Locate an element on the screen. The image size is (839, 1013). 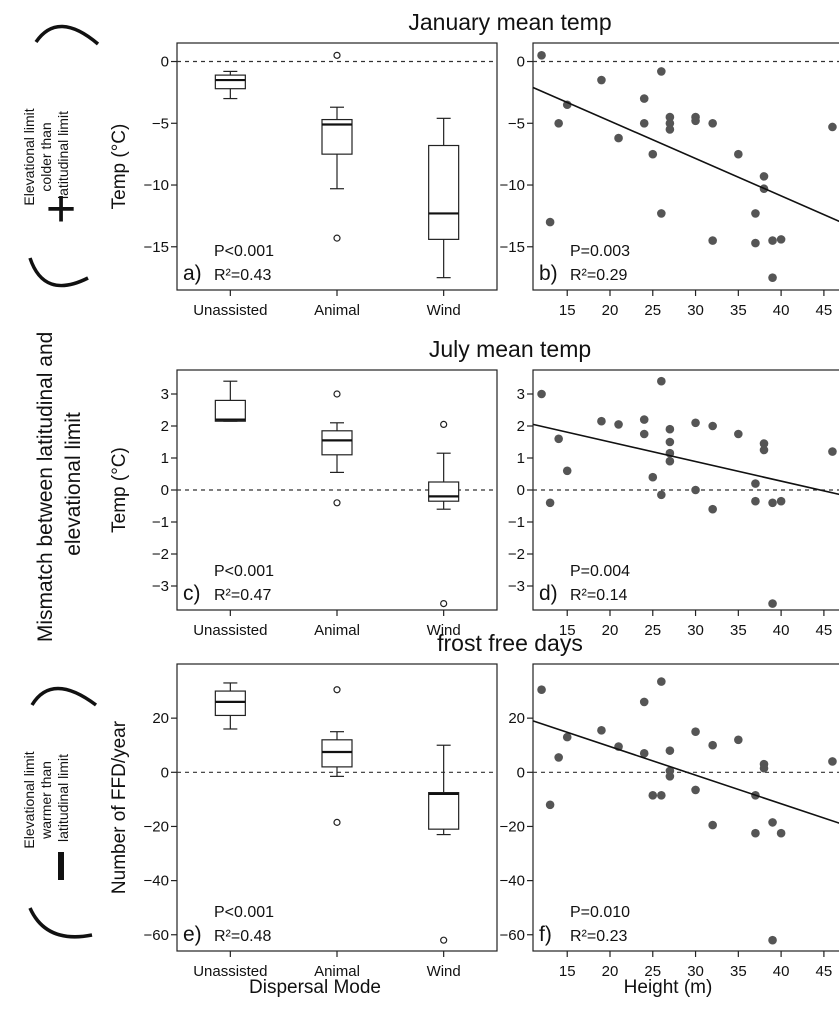
panel-letter: a) is located at coordinates (192, 273).